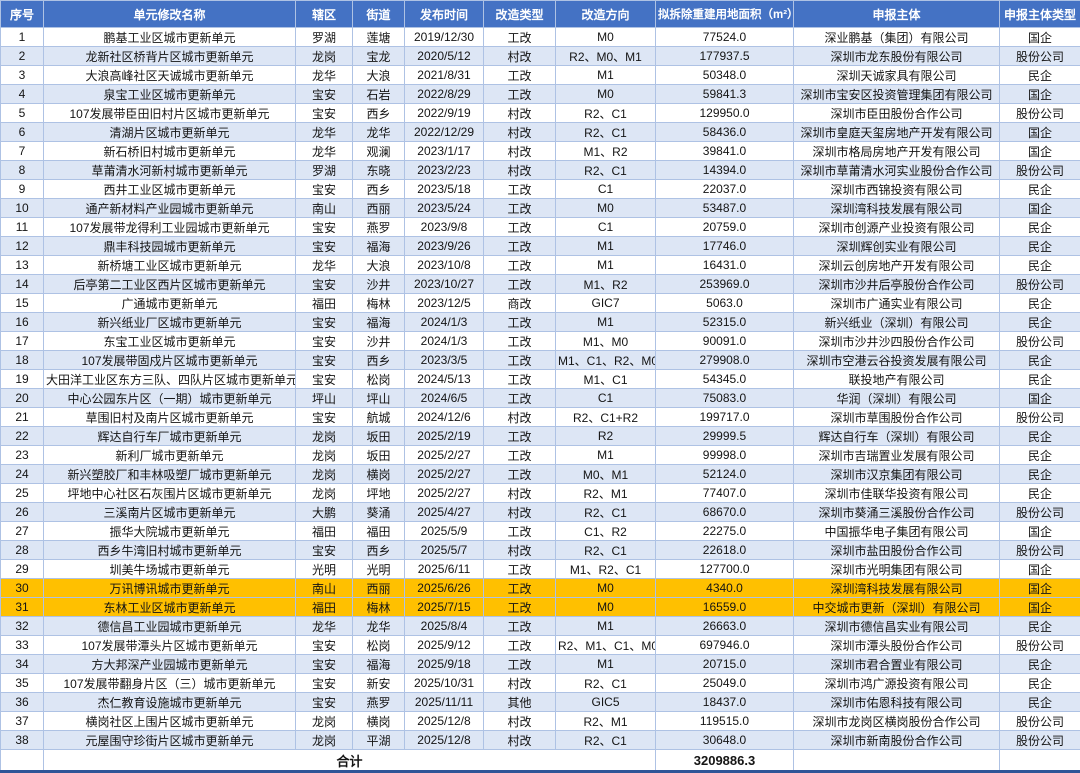  I want to click on cell-applicant: 深圳天诚家具有限公司, so click(897, 75).